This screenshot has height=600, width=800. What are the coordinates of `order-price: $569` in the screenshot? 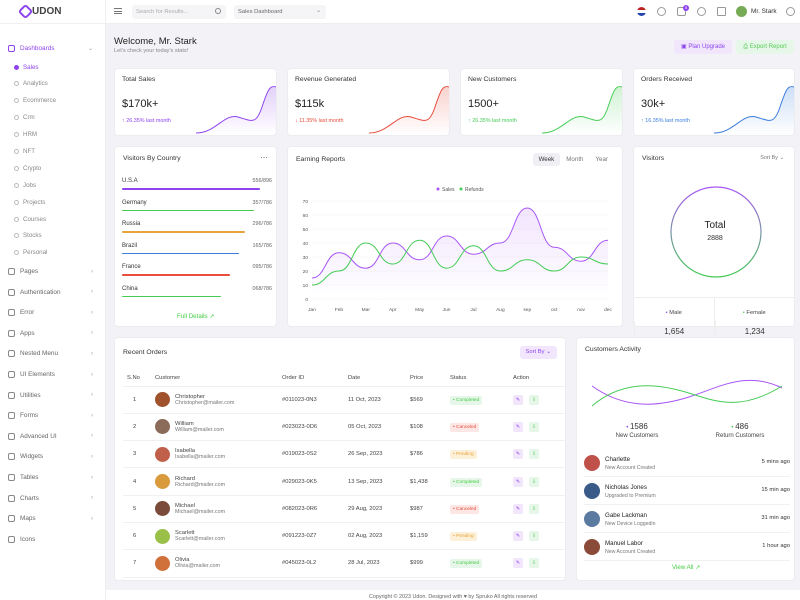 It's located at (430, 400).